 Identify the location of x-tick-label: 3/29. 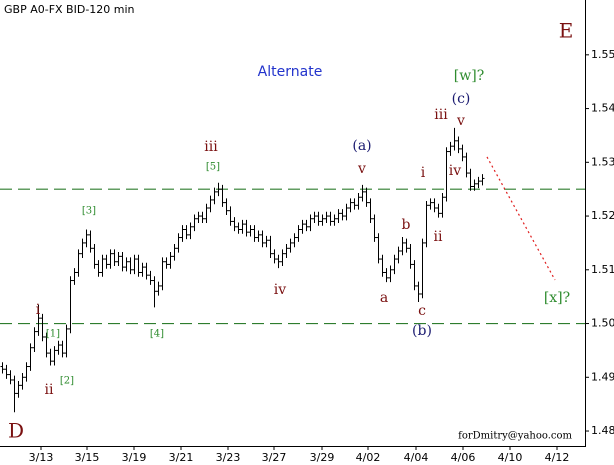
(322, 457).